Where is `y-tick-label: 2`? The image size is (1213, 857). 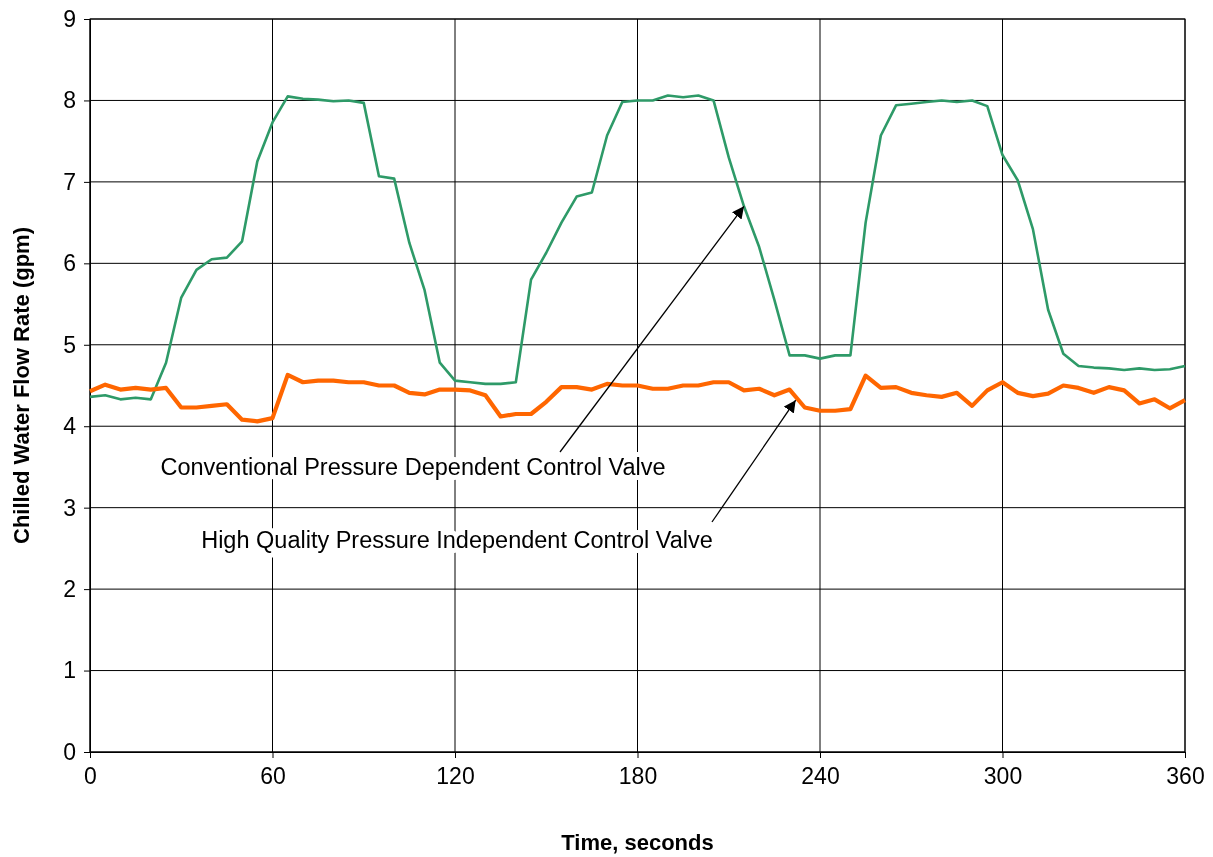
y-tick-label: 2 is located at coordinates (69, 588).